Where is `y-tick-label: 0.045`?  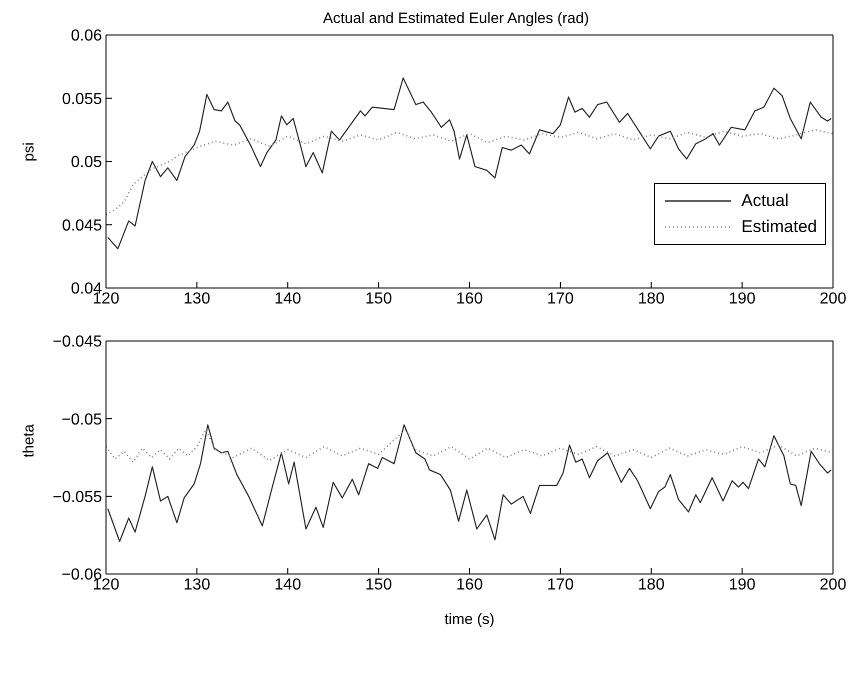
y-tick-label: 0.045 is located at coordinates (82, 225).